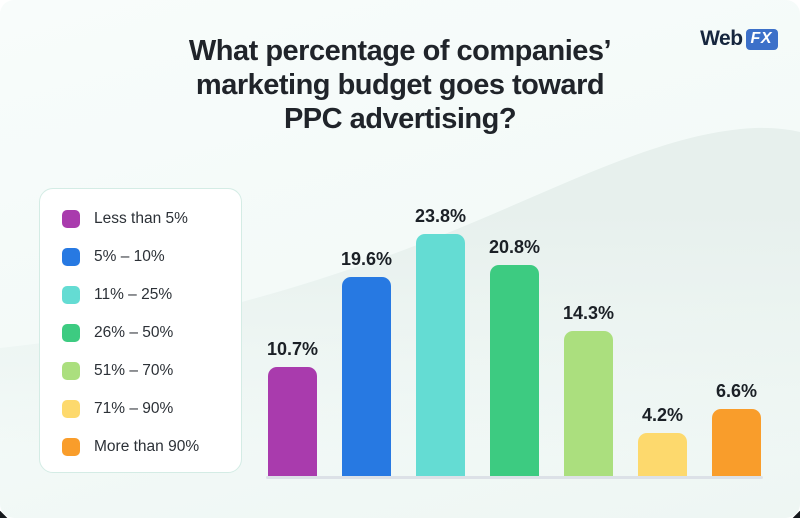 The image size is (800, 518). What do you see at coordinates (514, 477) in the screenshot?
I see `chart-baseline` at bounding box center [514, 477].